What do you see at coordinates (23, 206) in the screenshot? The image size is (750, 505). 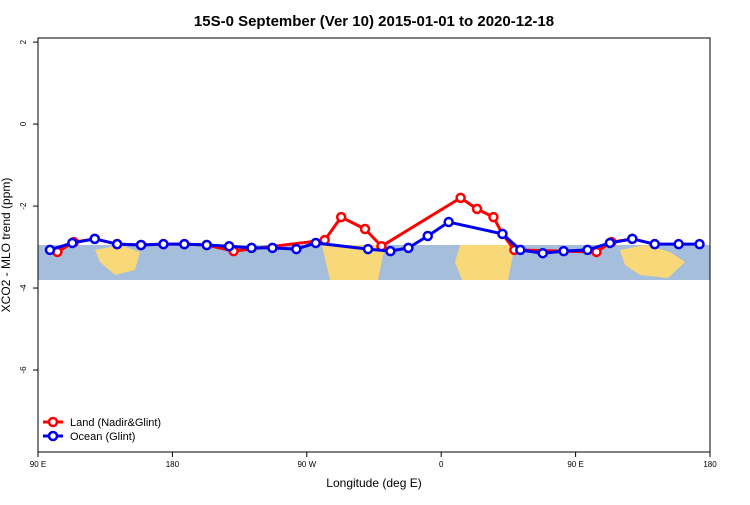 I see `y-tick-label: -2` at bounding box center [23, 206].